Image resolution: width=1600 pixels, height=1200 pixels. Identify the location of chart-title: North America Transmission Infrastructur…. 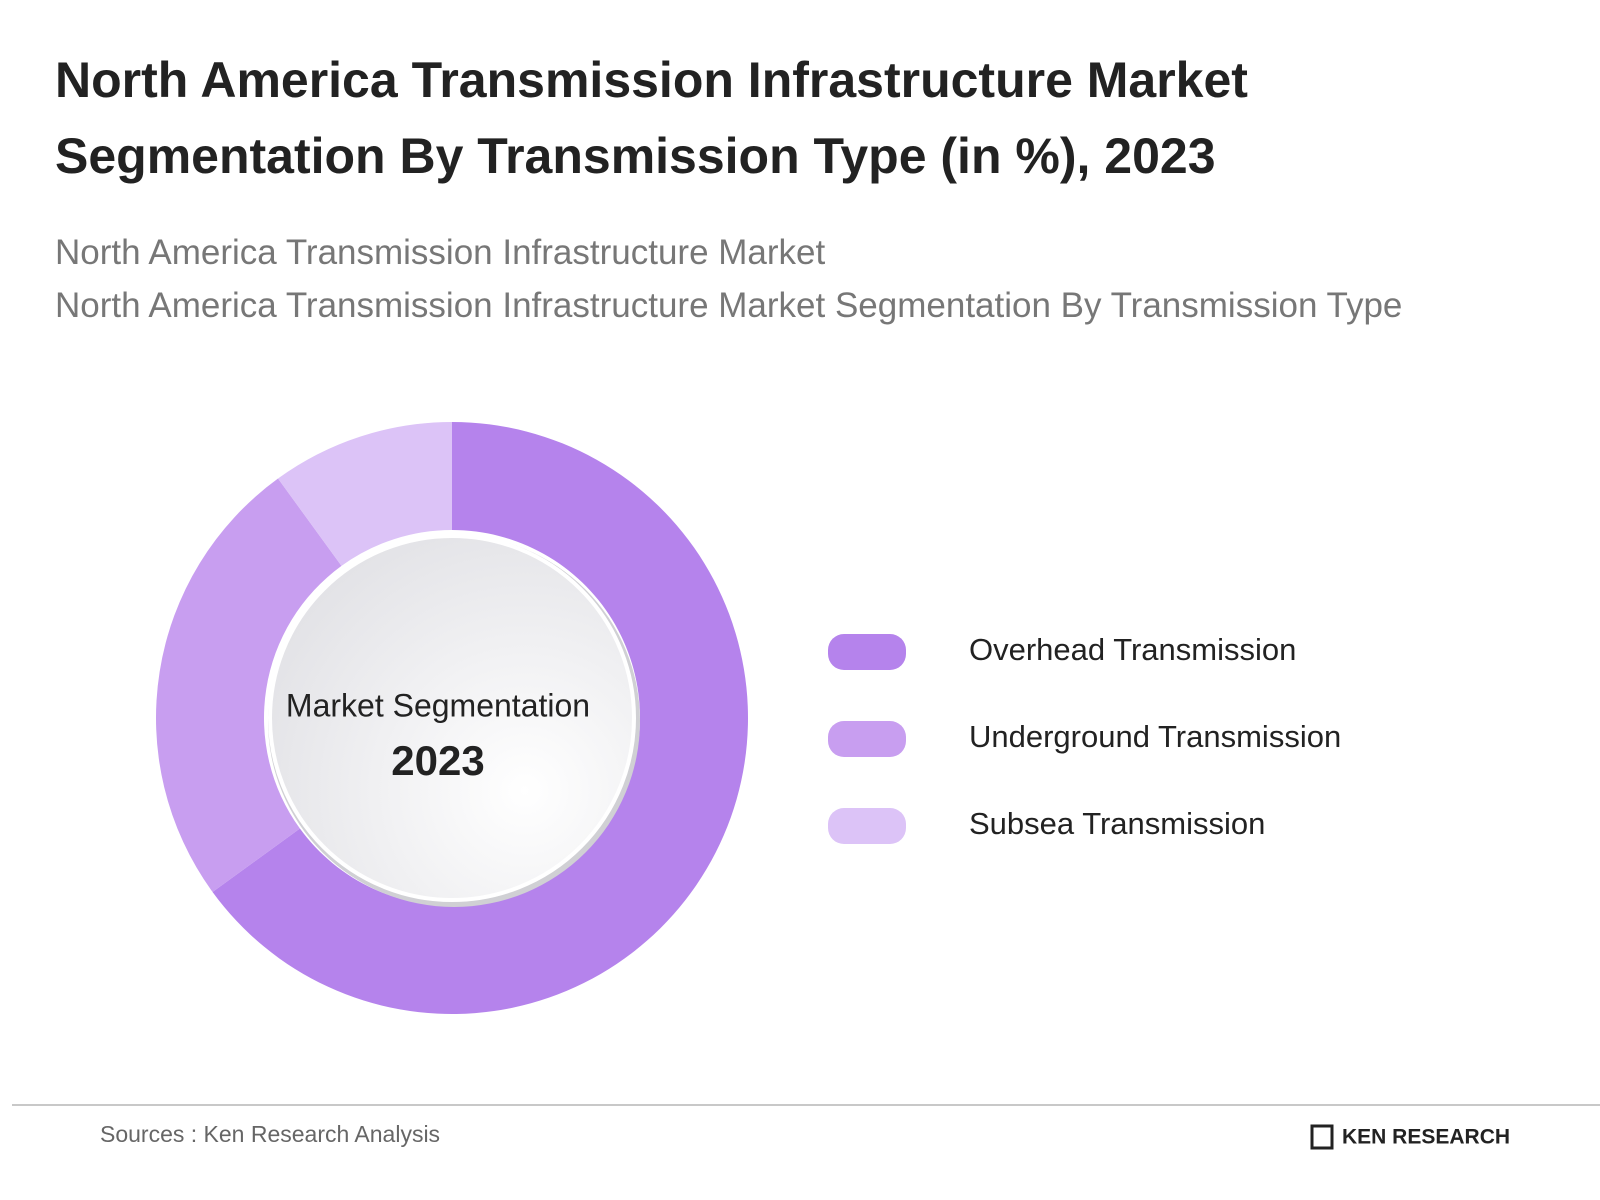
(651, 118).